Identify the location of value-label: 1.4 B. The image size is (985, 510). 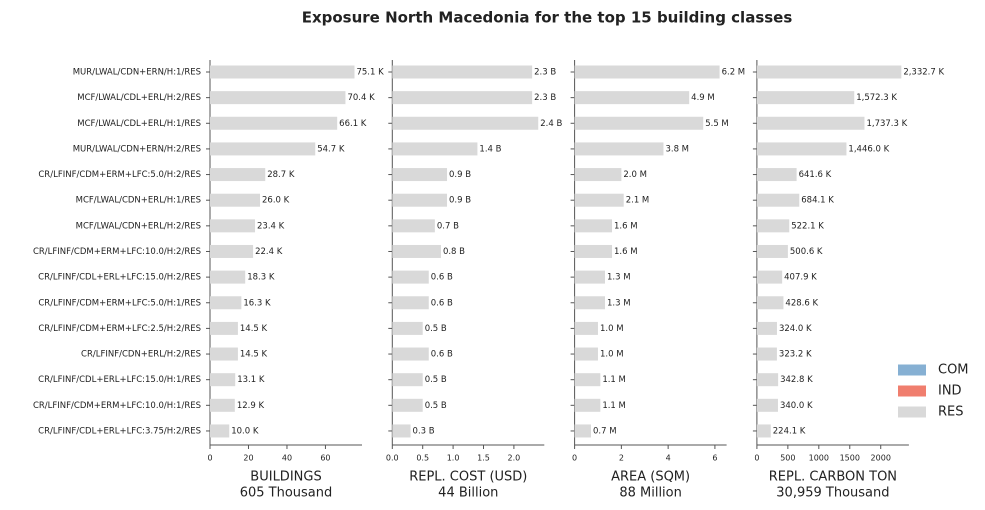
(490, 149).